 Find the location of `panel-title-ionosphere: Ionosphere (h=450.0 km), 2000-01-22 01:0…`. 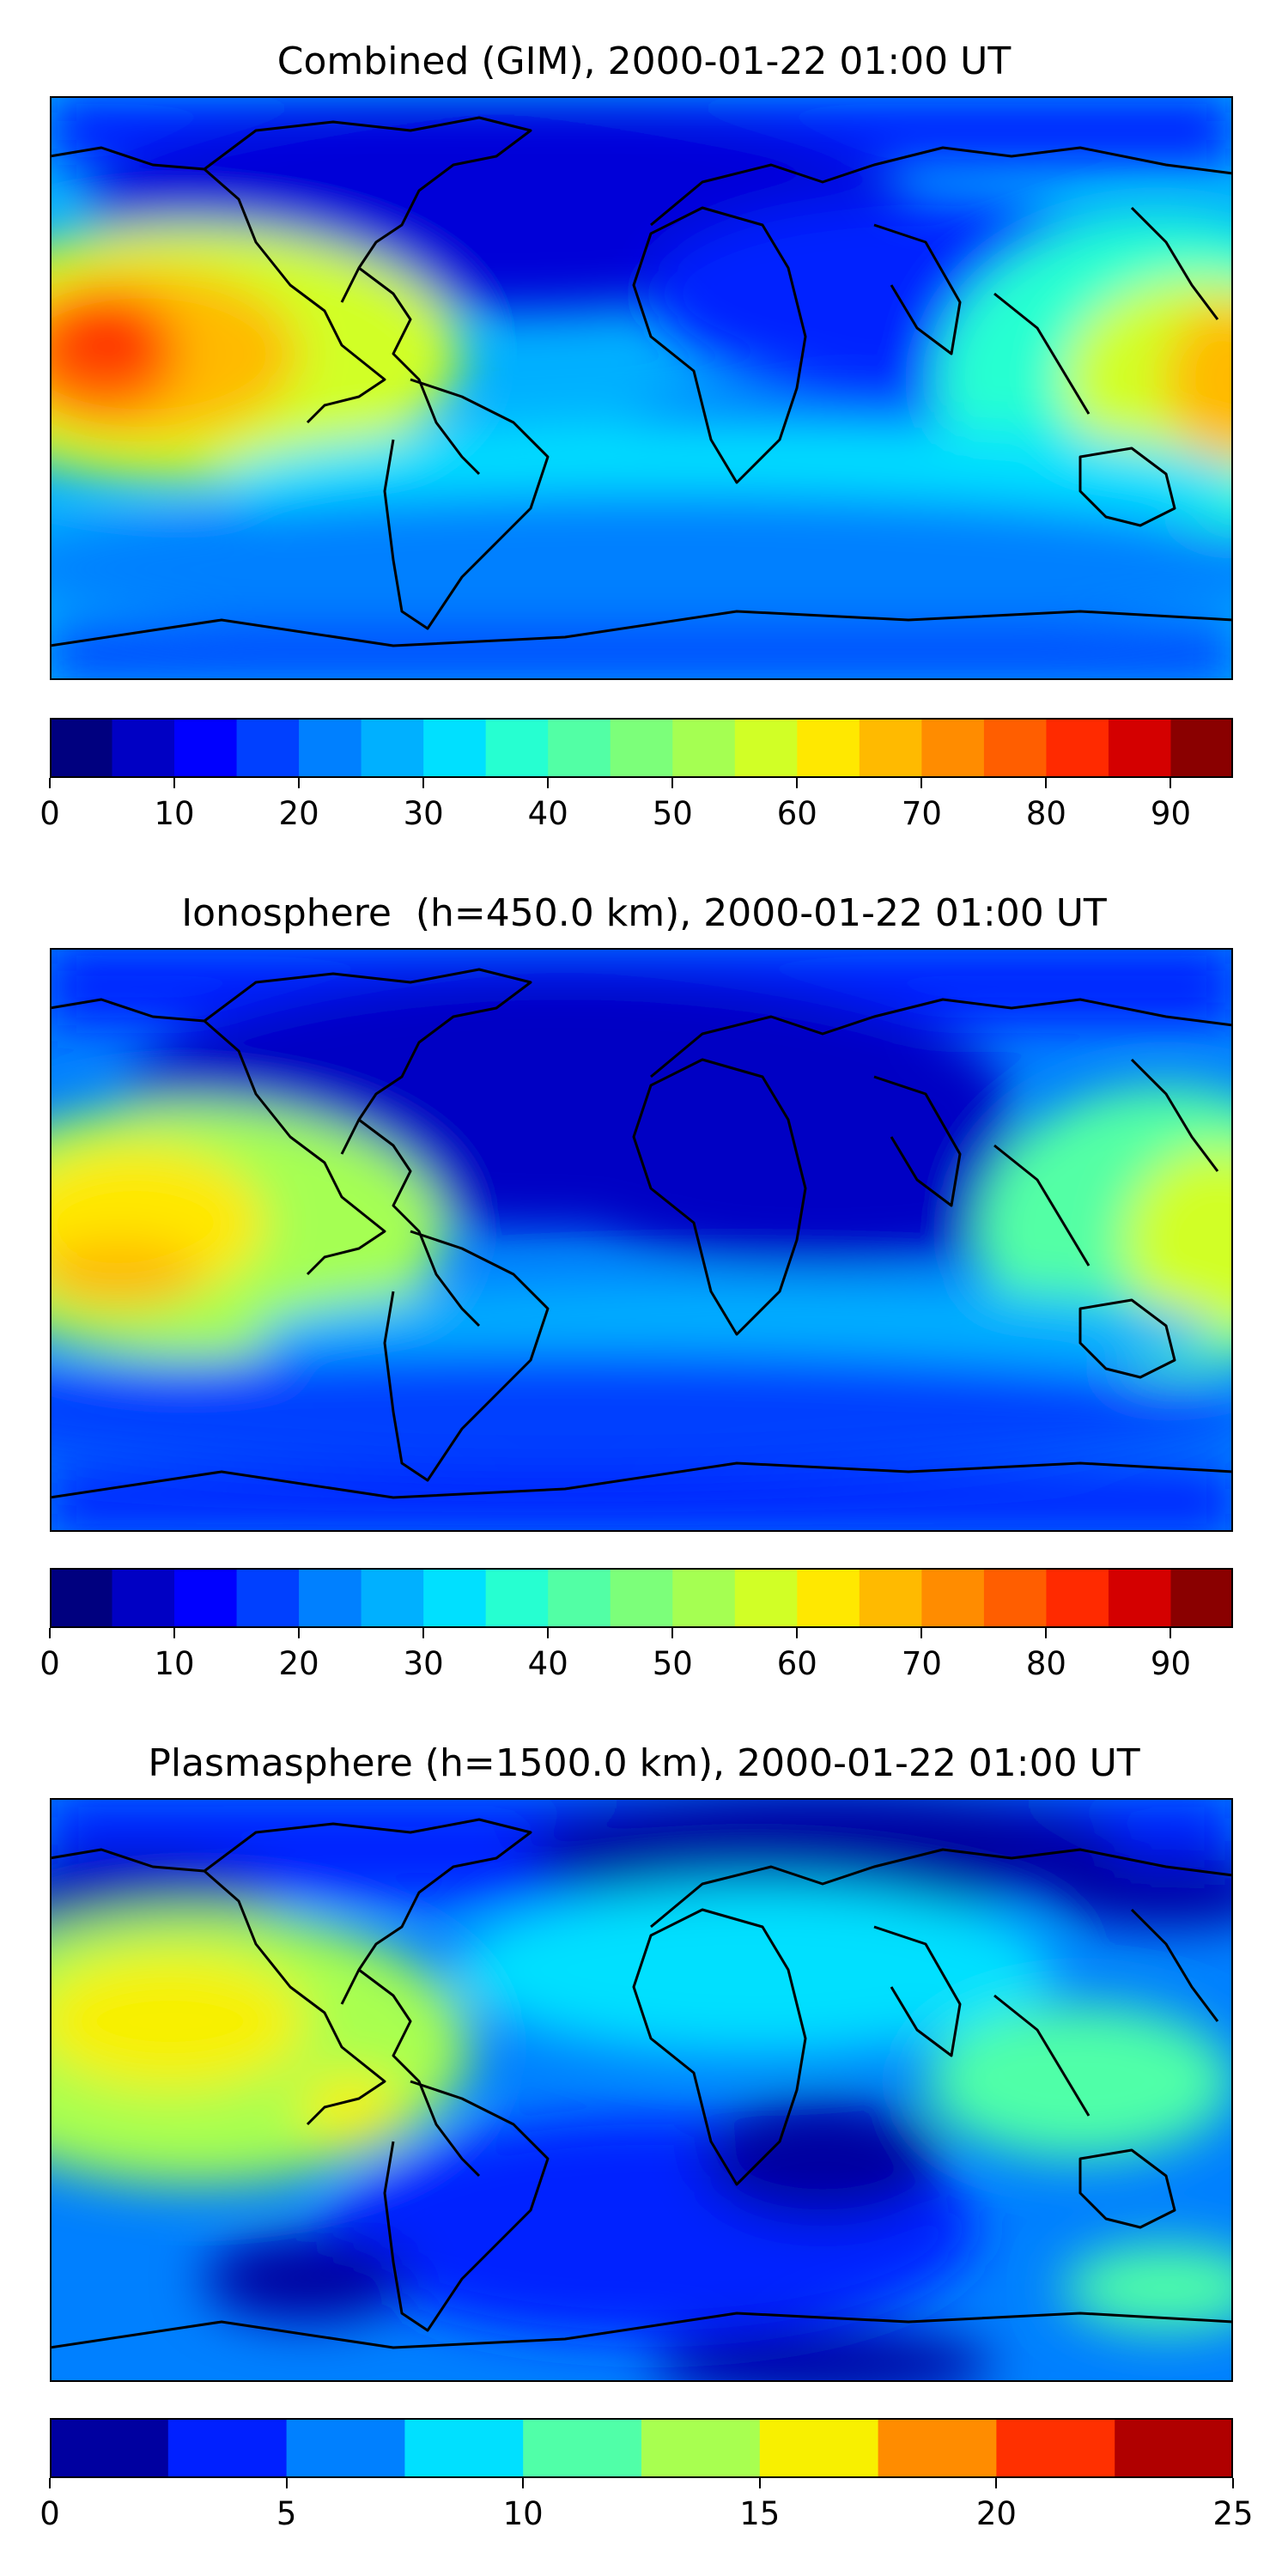

panel-title-ionosphere: Ionosphere (h=450.0 km), 2000-01-22 01:0… is located at coordinates (644, 913).